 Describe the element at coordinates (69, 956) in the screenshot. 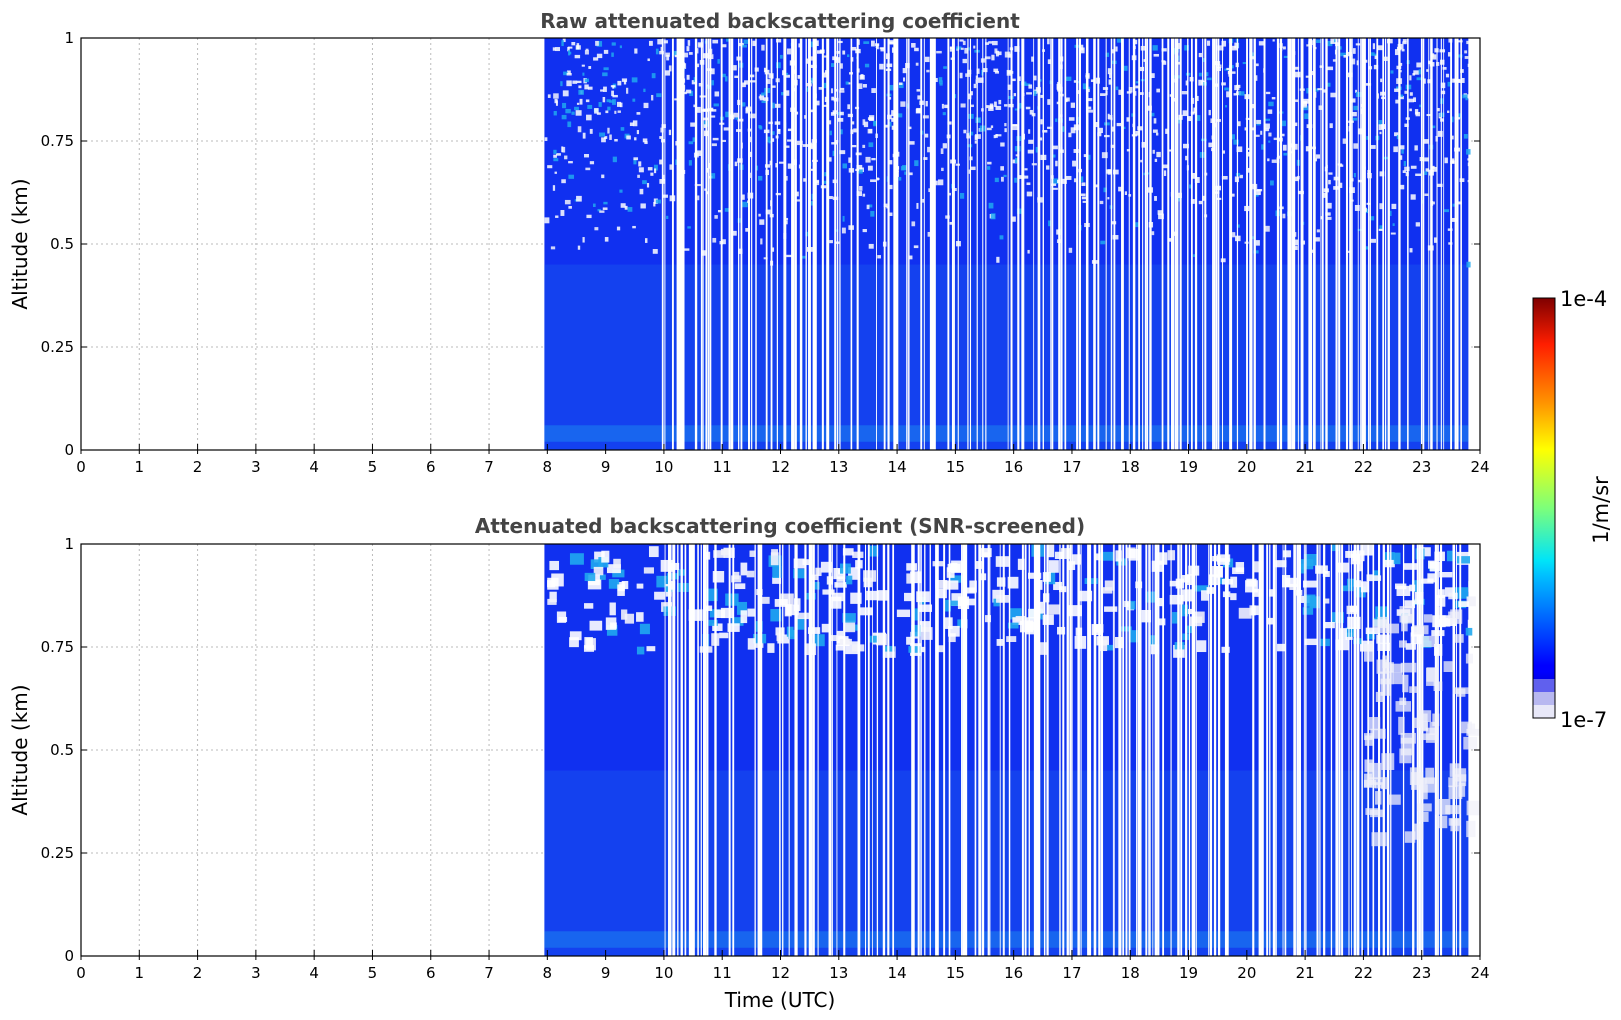

I see `y-tick-label: 0` at that location.